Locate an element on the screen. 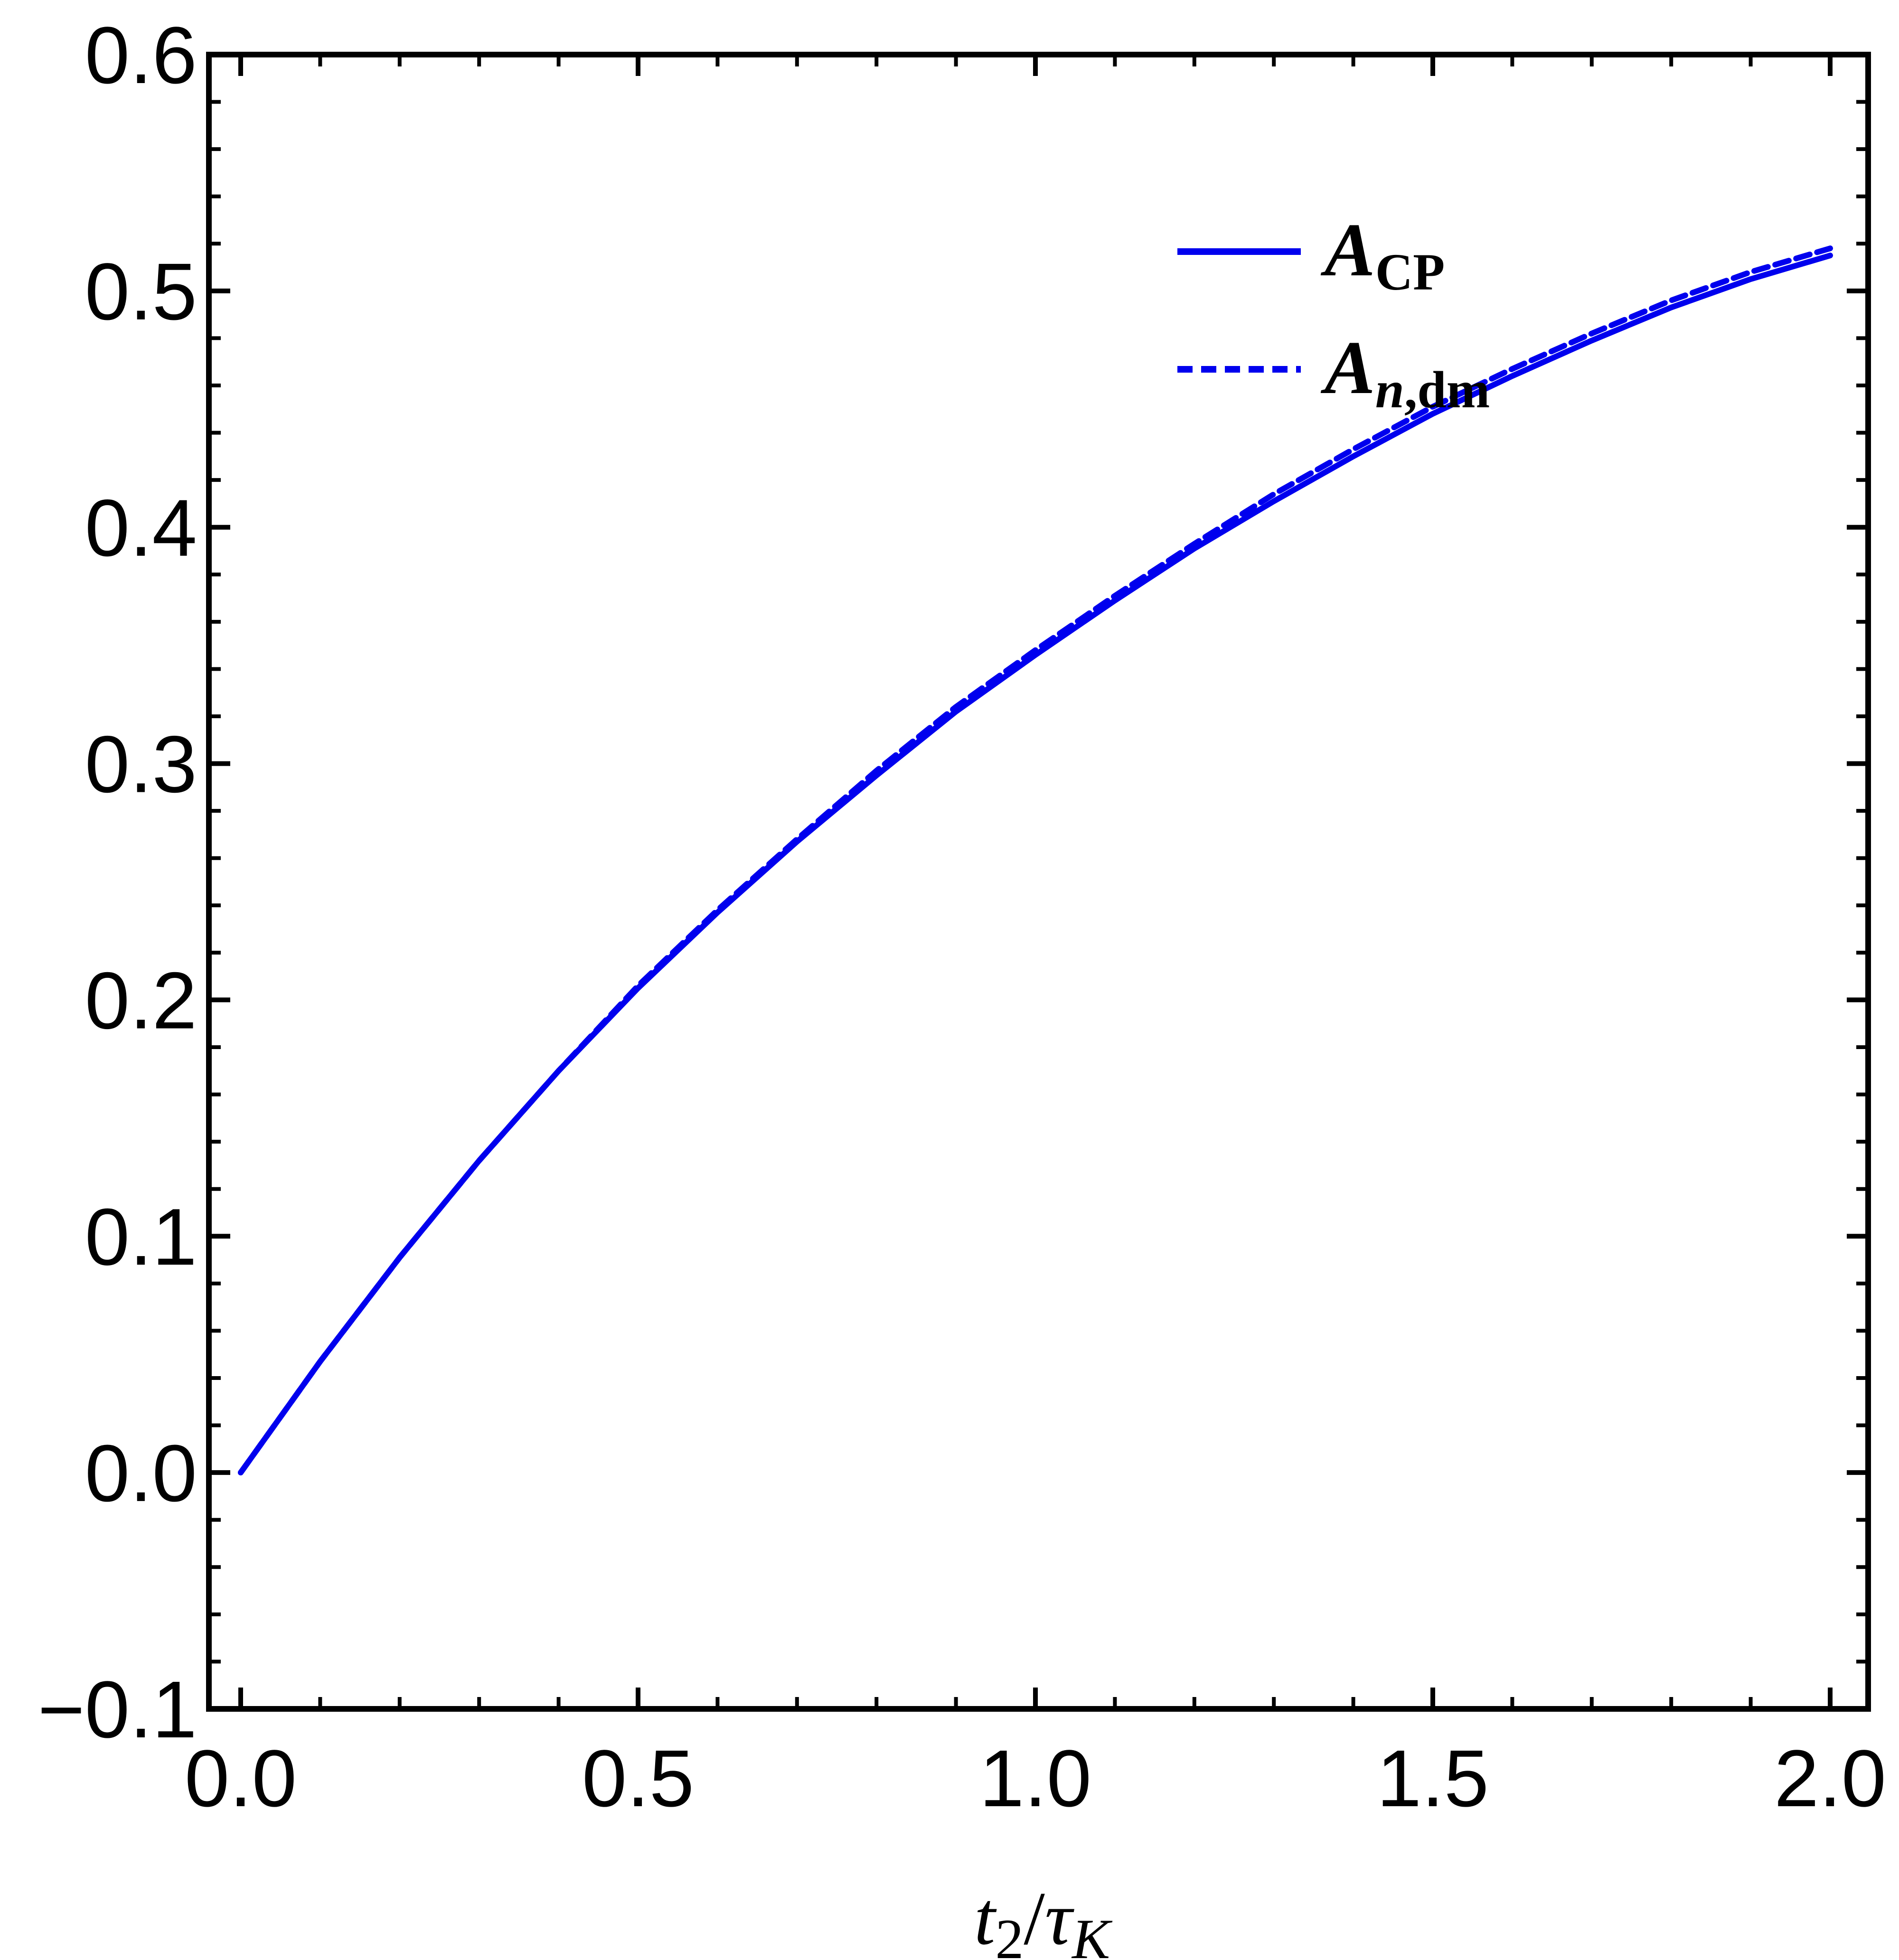 The width and height of the screenshot is (1899, 1960). legend: ACP An,dm is located at coordinates (1333, 313).